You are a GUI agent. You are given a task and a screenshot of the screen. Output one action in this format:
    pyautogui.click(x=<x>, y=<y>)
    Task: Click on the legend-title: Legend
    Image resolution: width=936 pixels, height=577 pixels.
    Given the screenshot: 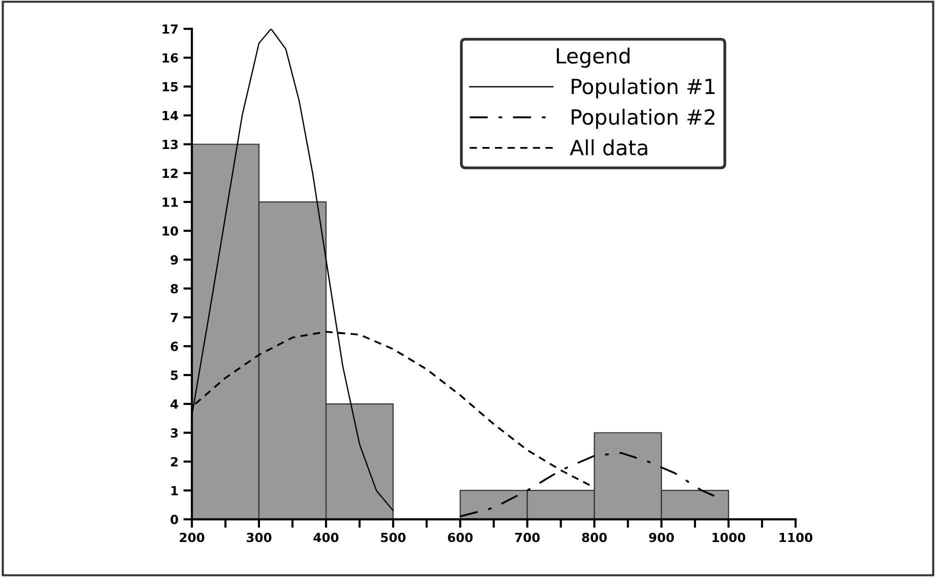 What is the action you would take?
    pyautogui.click(x=593, y=58)
    